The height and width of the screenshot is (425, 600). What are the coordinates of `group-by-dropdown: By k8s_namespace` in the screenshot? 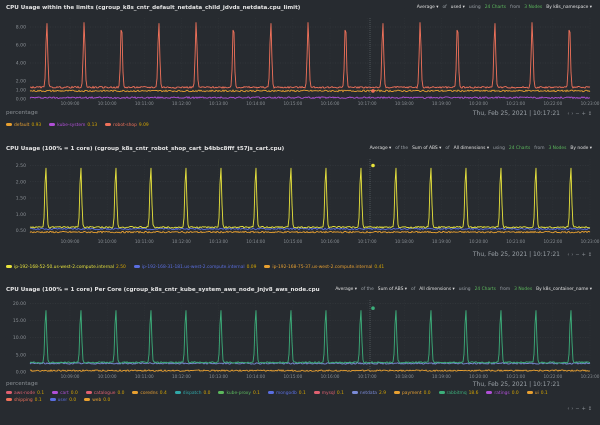 It's located at (569, 7).